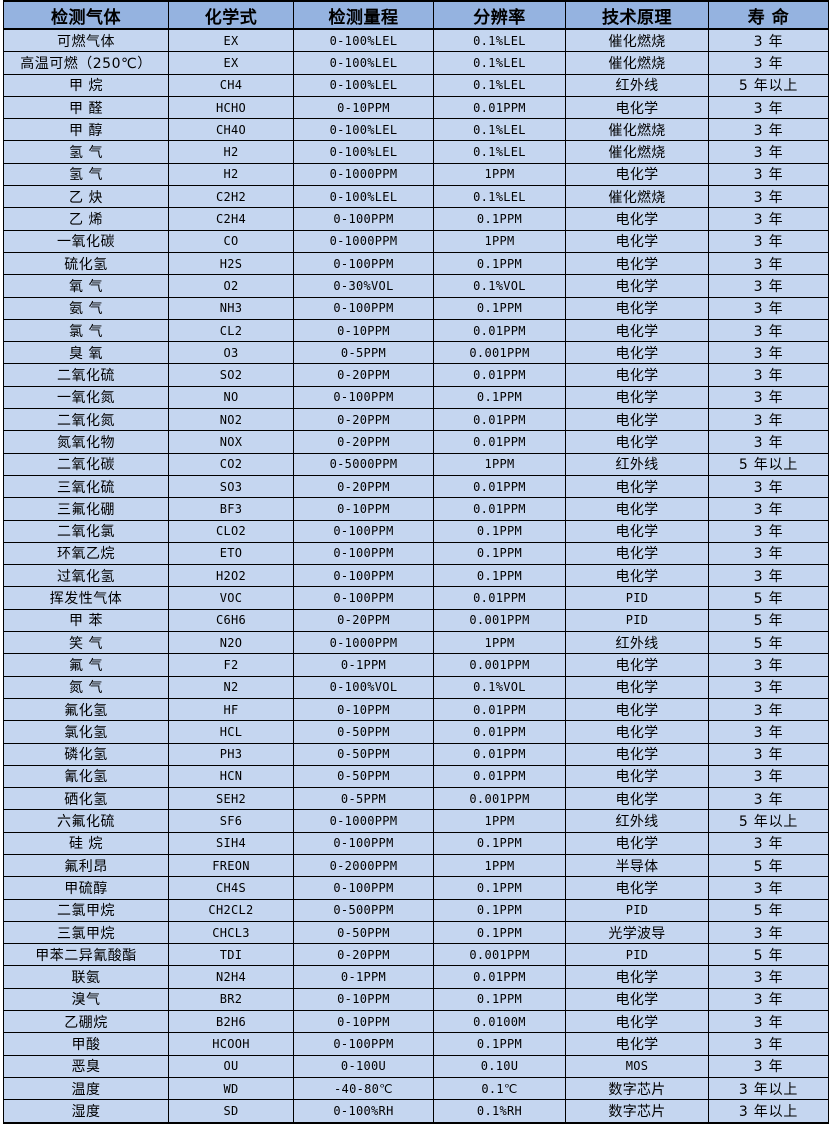  I want to click on cell-formula: CH4O, so click(231, 130).